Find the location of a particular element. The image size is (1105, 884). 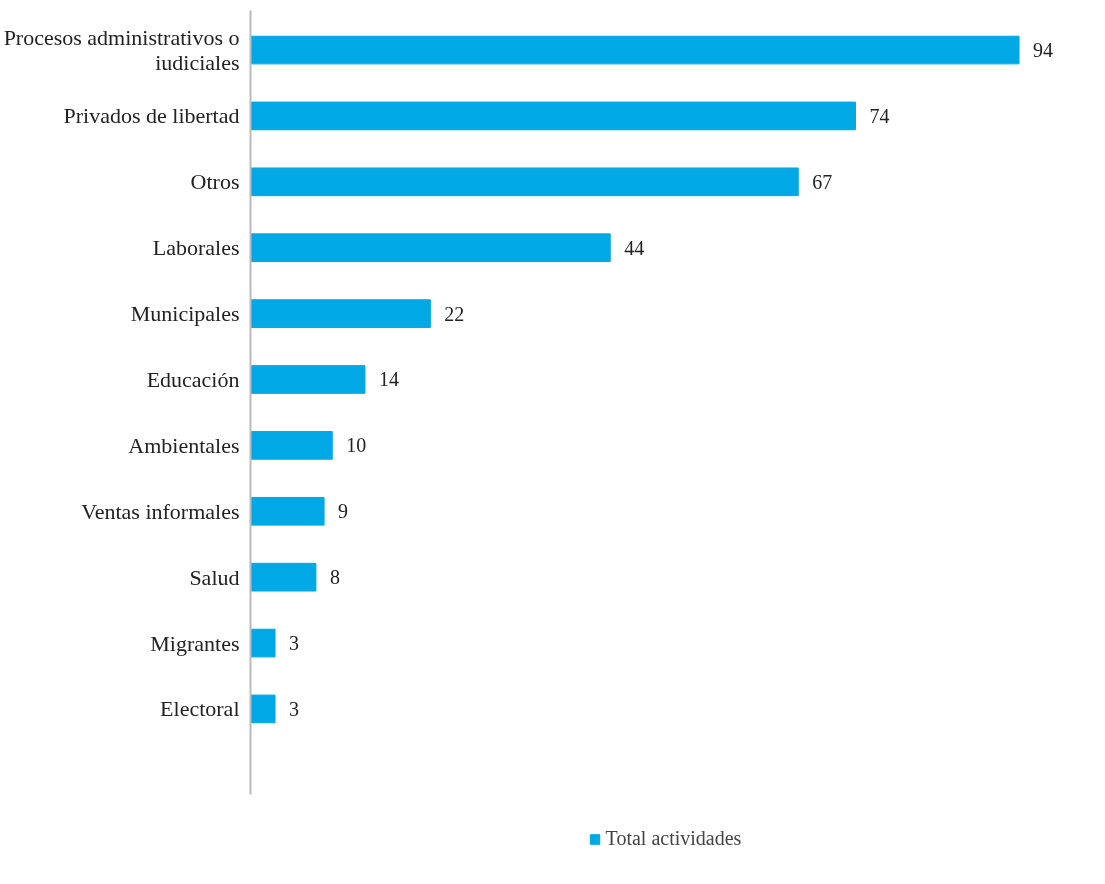

y-tick-label: Migrantes is located at coordinates (195, 643).